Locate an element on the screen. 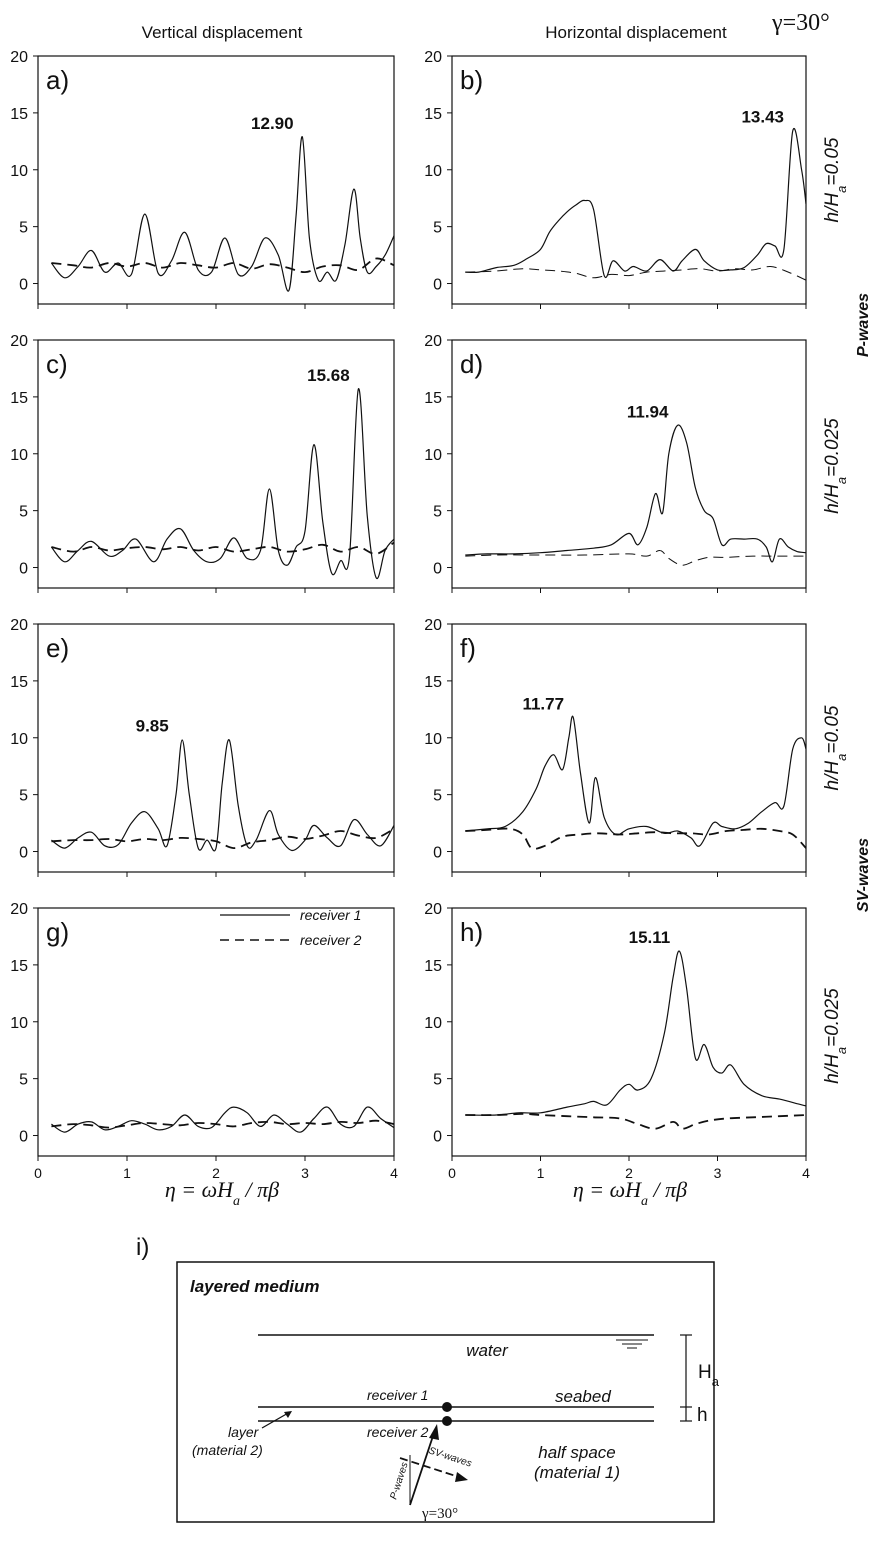 The height and width of the screenshot is (1541, 876). gamma-diagram-label: γ=30° is located at coordinates (439, 1514).